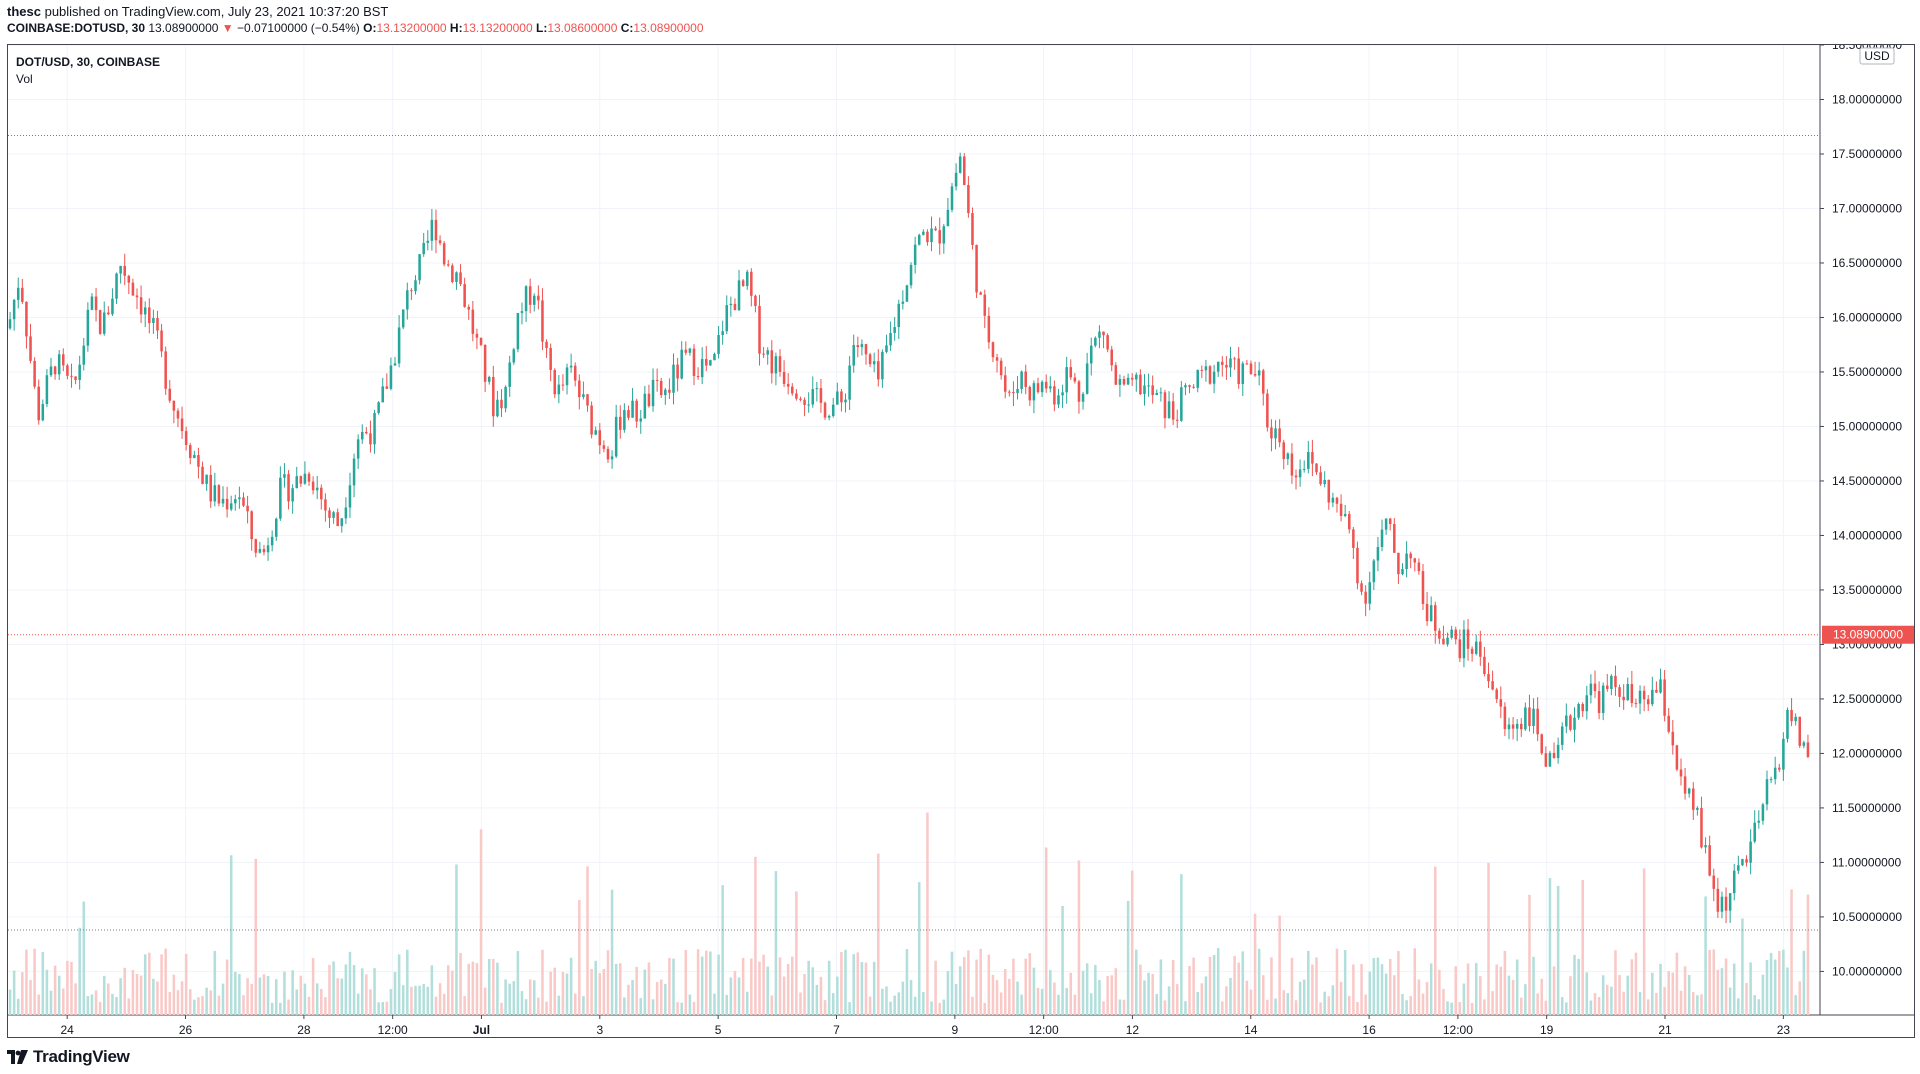  What do you see at coordinates (68, 1057) in the screenshot?
I see `tradingview-logo: TradingView` at bounding box center [68, 1057].